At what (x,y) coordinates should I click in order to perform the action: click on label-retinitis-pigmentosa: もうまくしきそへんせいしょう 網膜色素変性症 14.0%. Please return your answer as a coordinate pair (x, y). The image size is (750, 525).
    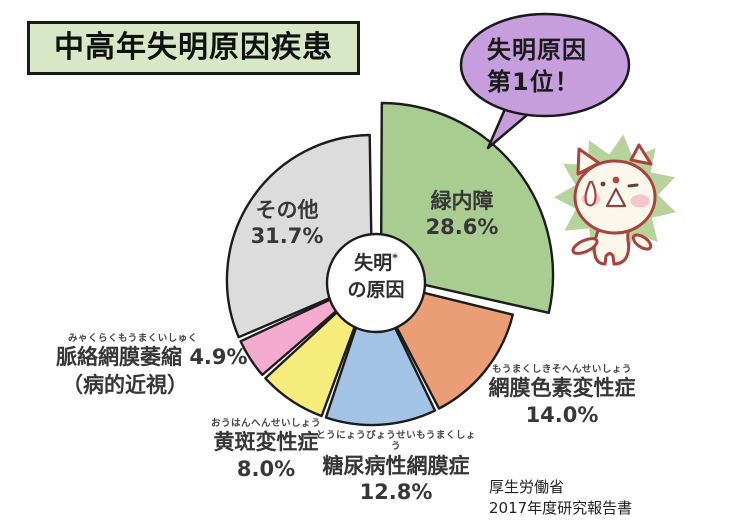
    Looking at the image, I should click on (562, 396).